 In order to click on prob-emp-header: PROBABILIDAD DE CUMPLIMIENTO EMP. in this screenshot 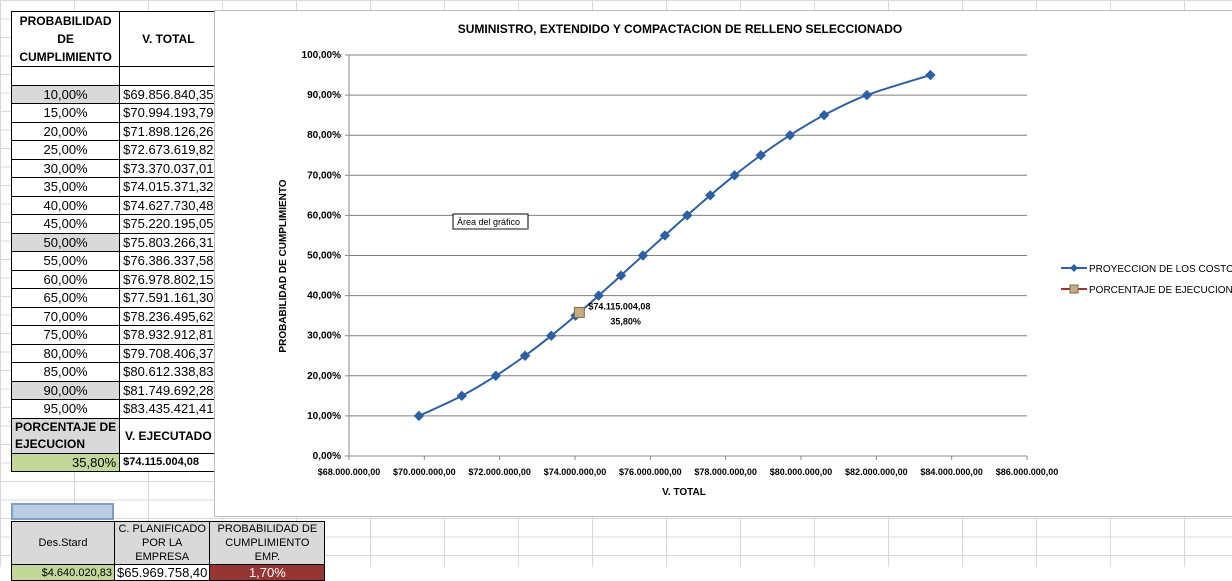, I will do `click(267, 543)`.